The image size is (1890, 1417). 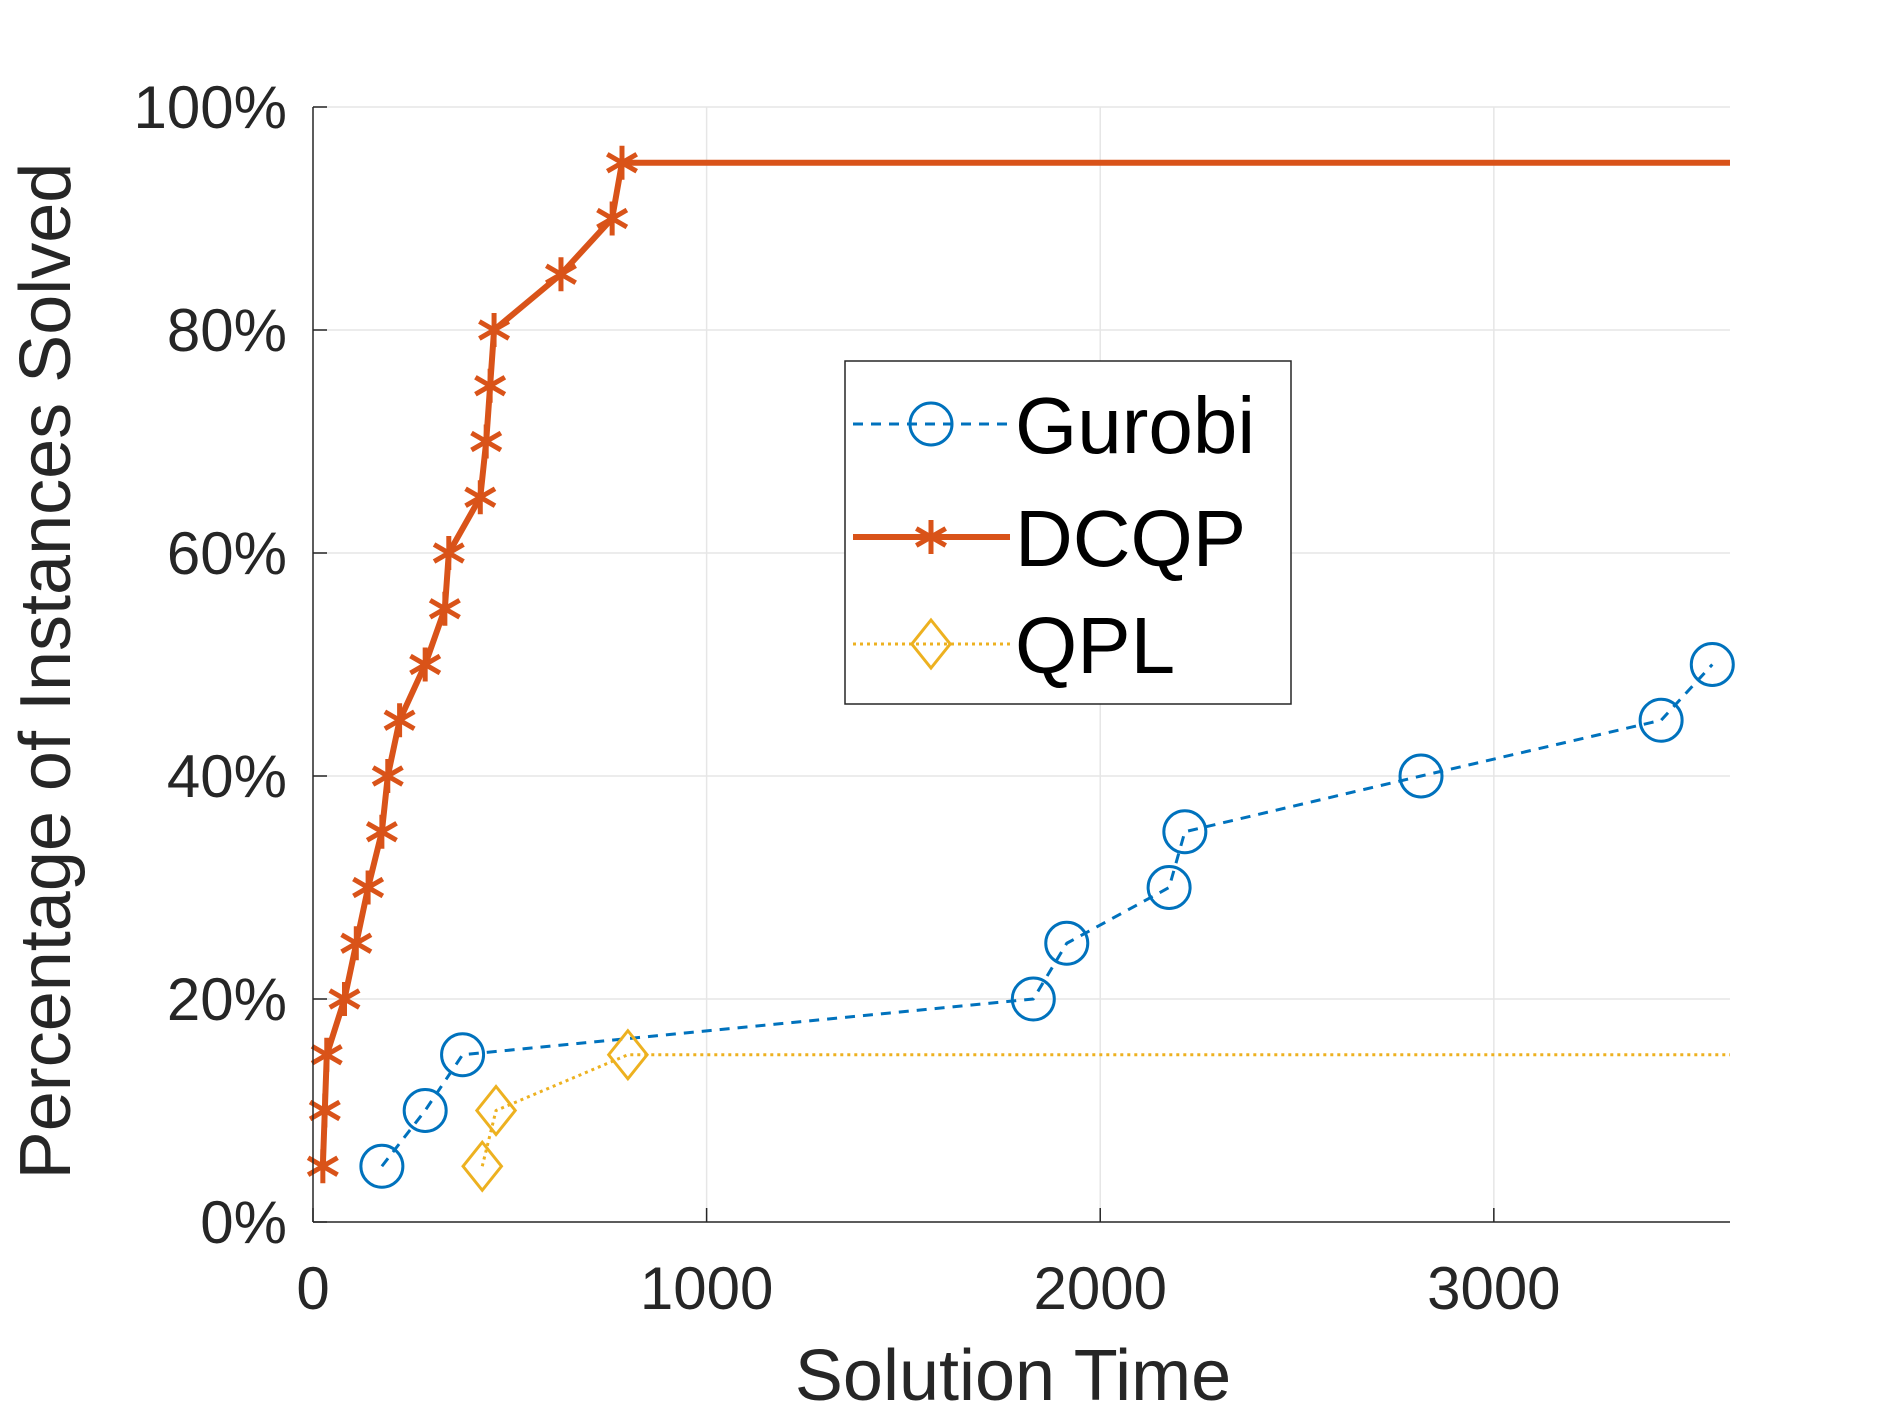 I want to click on legend-marker-dcqp, so click(x=931, y=537).